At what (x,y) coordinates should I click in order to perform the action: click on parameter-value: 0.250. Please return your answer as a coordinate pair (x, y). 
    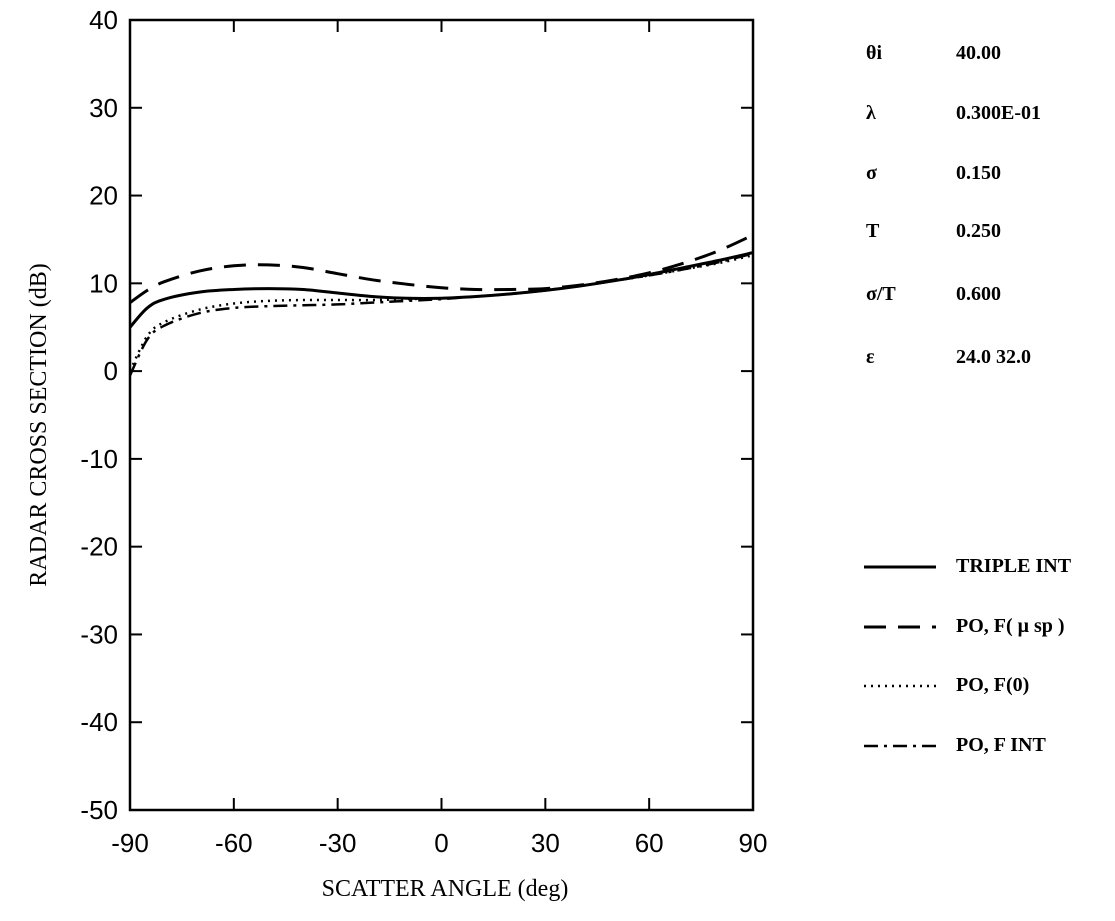
    Looking at the image, I should click on (978, 231).